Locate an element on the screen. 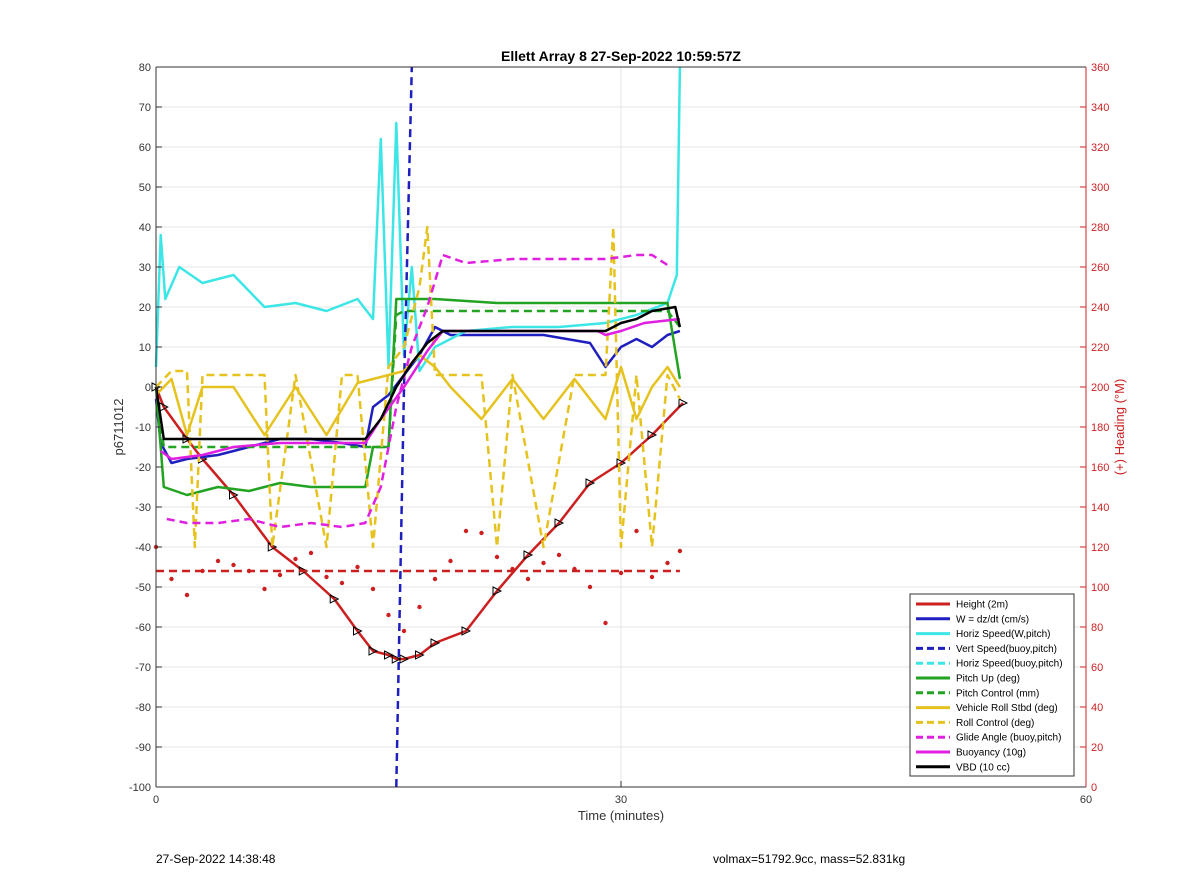 Image resolution: width=1200 pixels, height=885 pixels. y-tick-label: -90 is located at coordinates (143, 748).